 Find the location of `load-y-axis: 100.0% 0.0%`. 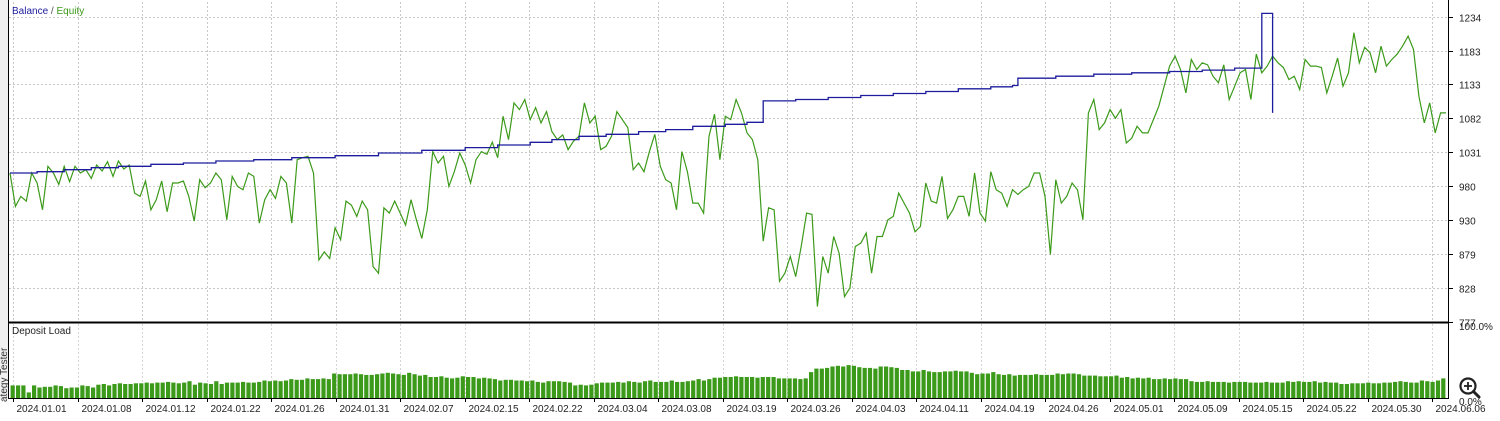

load-y-axis: 100.0% 0.0% is located at coordinates (1476, 365).